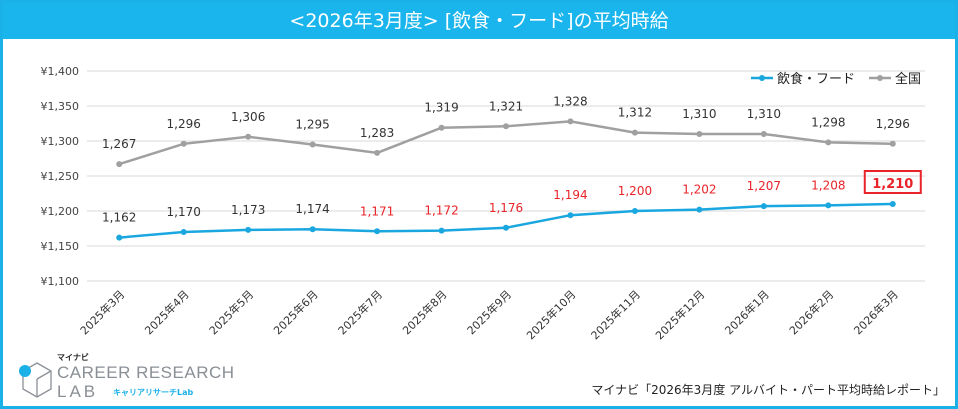 The image size is (958, 409). I want to click on x-tick-label: 2025年8月, so click(424, 312).